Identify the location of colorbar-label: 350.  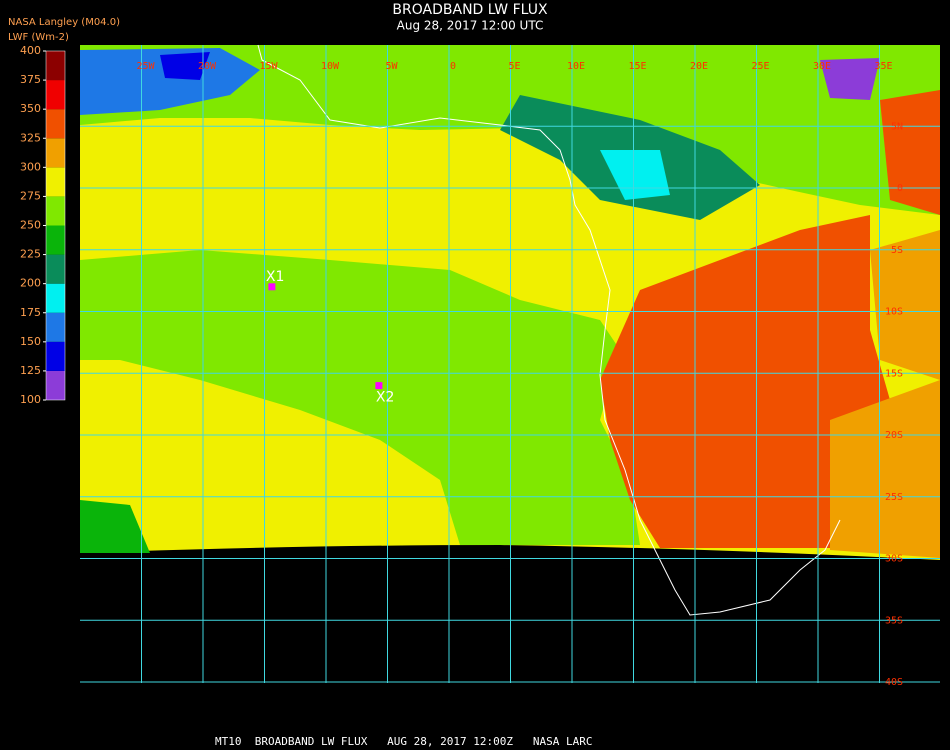
(30, 108).